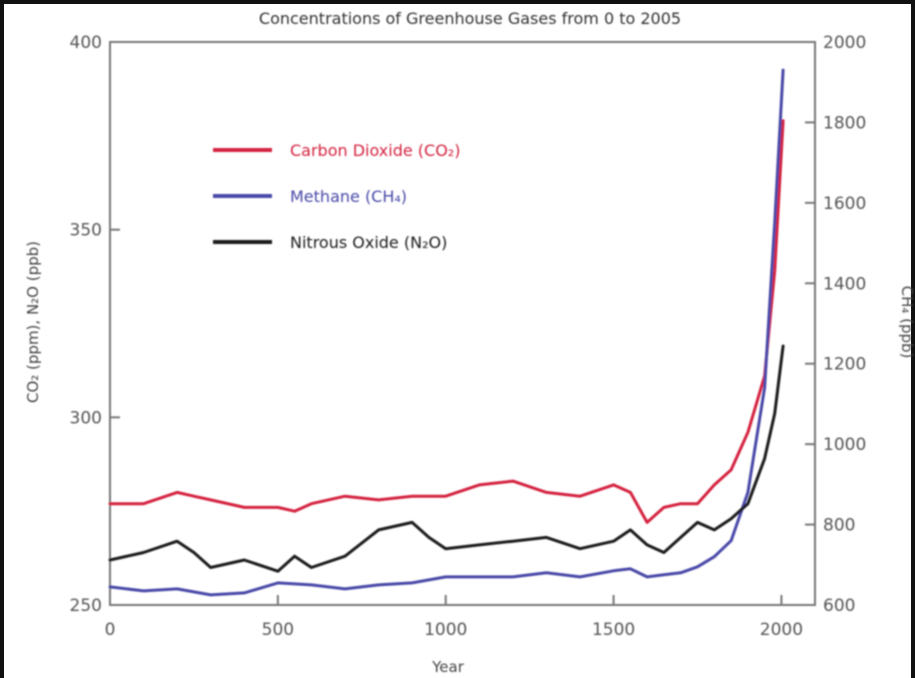 The height and width of the screenshot is (678, 915). Describe the element at coordinates (844, 284) in the screenshot. I see `y-right-tick-label: 1400` at that location.